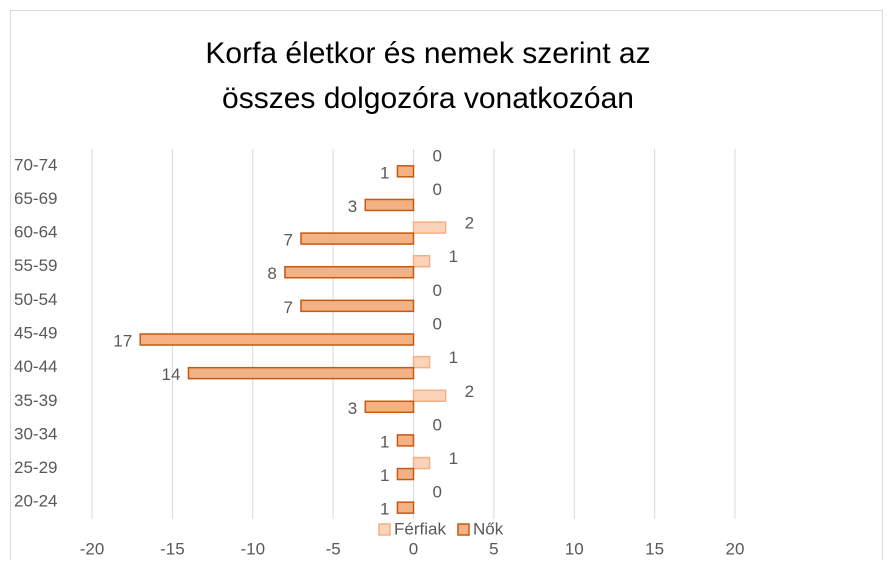 Image resolution: width=892 pixels, height=565 pixels. Describe the element at coordinates (35, 299) in the screenshot. I see `y-tick-label: 50-54` at that location.